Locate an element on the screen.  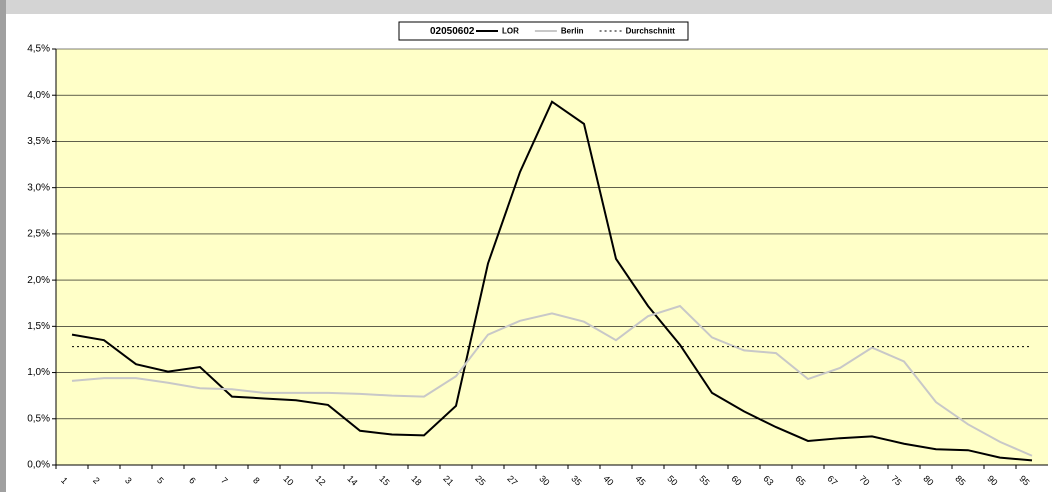
legend-title: 02050602 is located at coordinates (452, 31).